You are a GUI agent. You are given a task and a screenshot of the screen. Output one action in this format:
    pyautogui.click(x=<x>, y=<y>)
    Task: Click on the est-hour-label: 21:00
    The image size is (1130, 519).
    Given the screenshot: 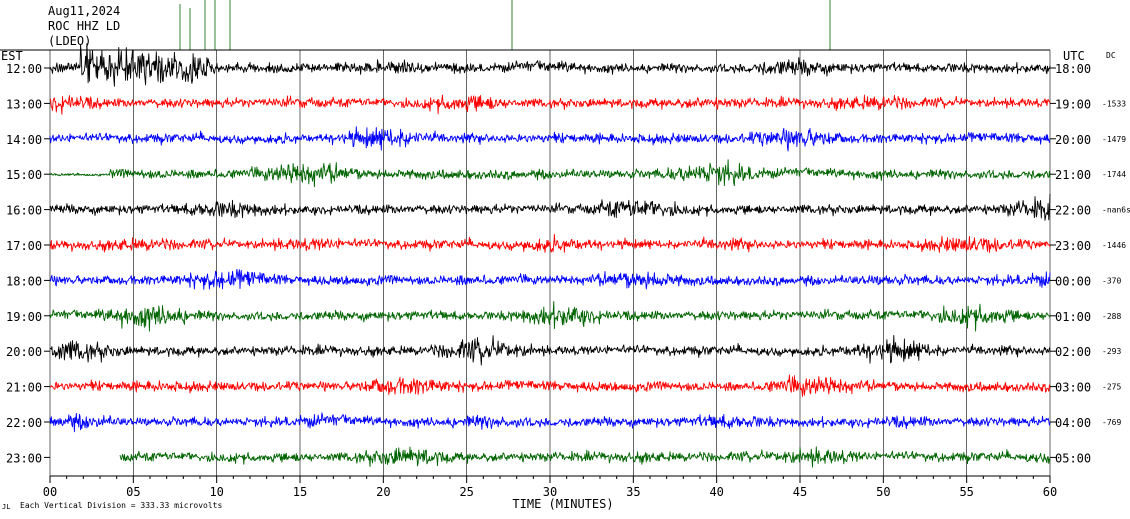 What is the action you would take?
    pyautogui.click(x=24, y=388)
    